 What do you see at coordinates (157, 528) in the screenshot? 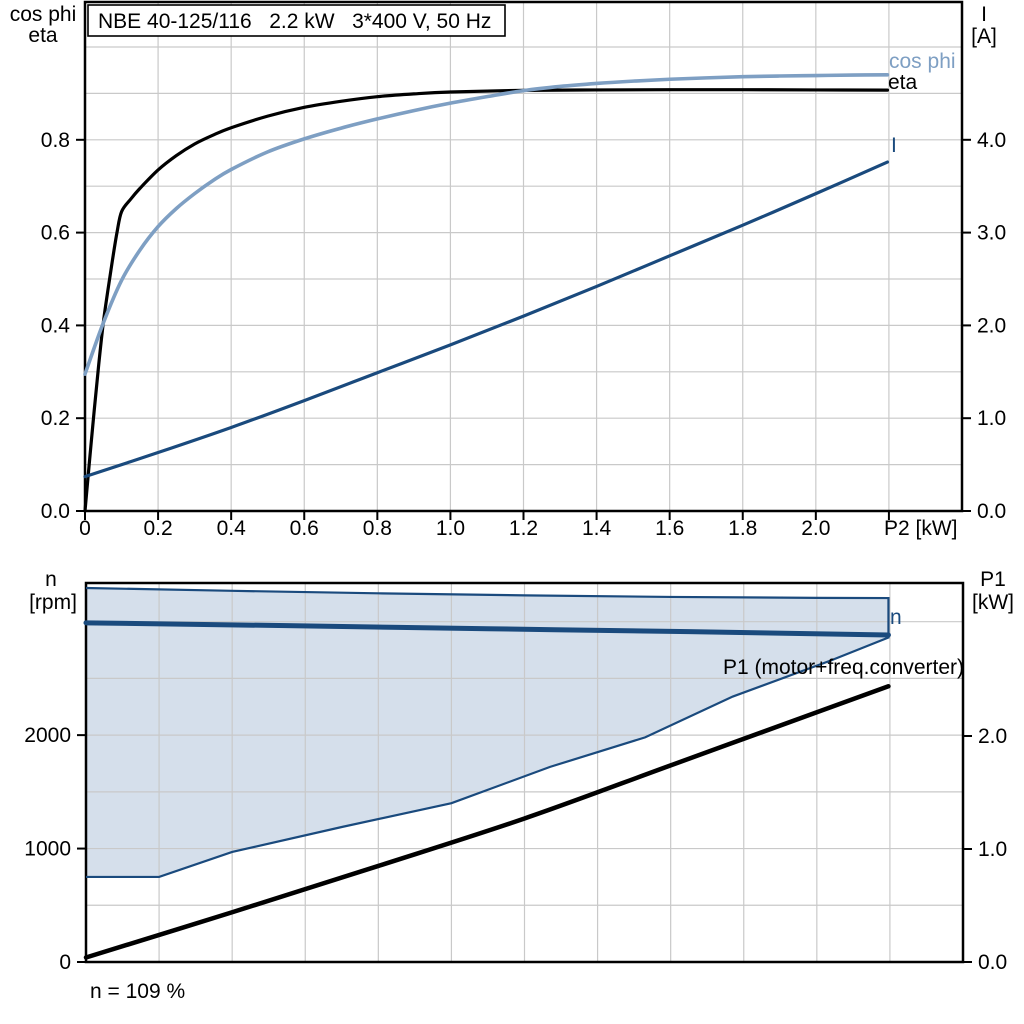
I see `x-axis-tick-label: 0.2` at bounding box center [157, 528].